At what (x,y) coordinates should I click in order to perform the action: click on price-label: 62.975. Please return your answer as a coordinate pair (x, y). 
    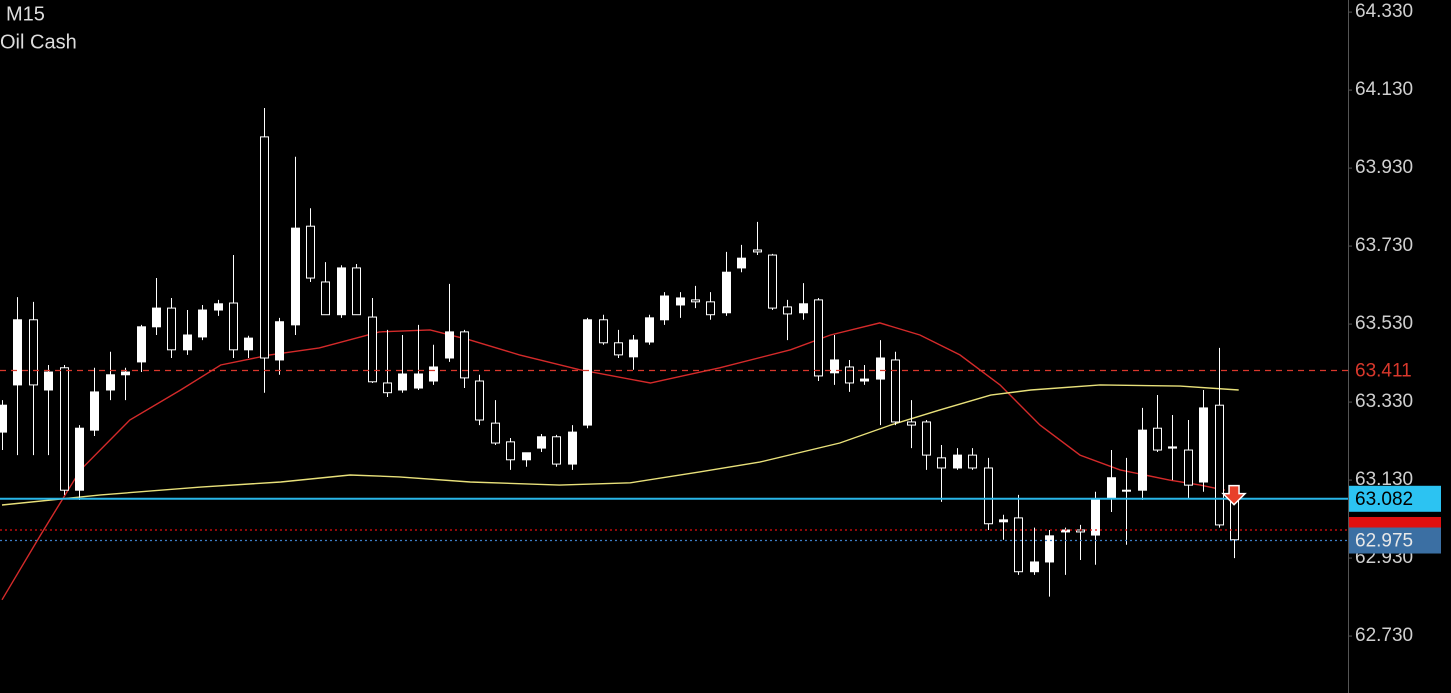
    Looking at the image, I should click on (1384, 541).